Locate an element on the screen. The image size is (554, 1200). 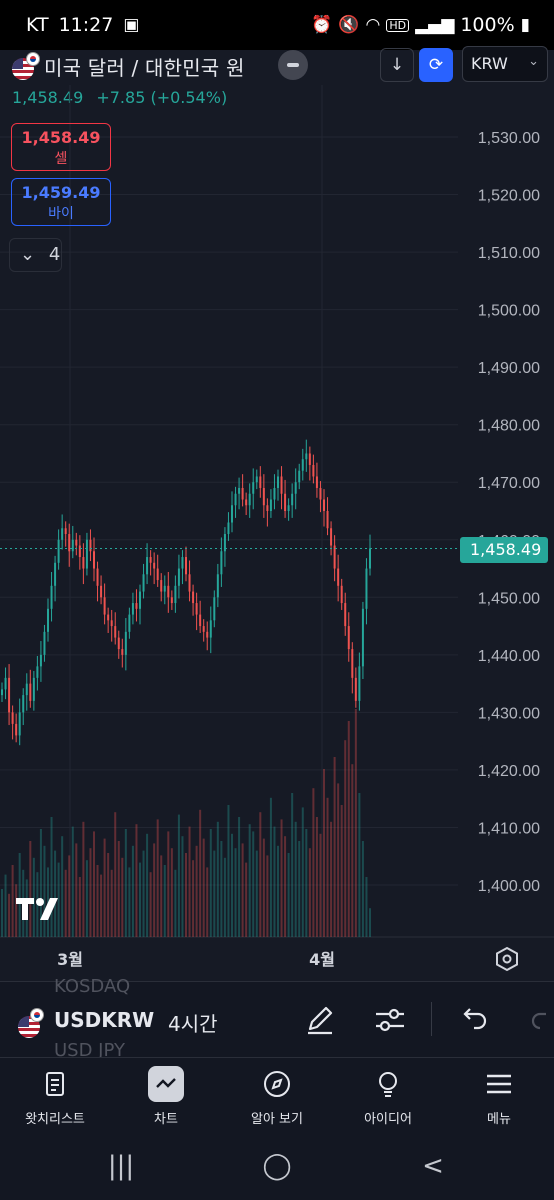
drawing-pen-icon is located at coordinates (320, 1020).